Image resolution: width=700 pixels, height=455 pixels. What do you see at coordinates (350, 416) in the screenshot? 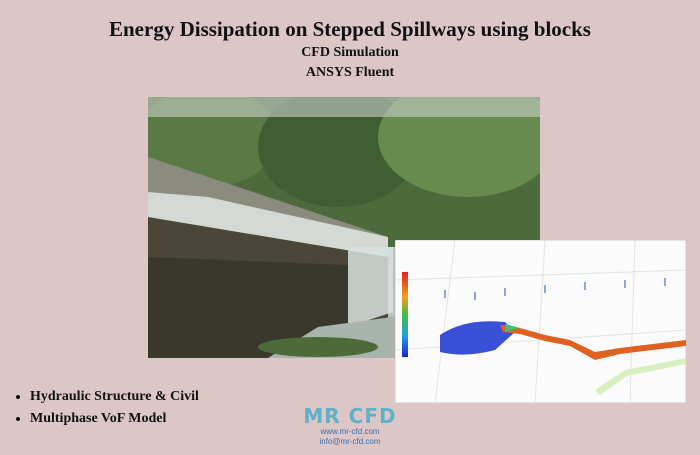
I see `logo-name: MR CFD` at bounding box center [350, 416].